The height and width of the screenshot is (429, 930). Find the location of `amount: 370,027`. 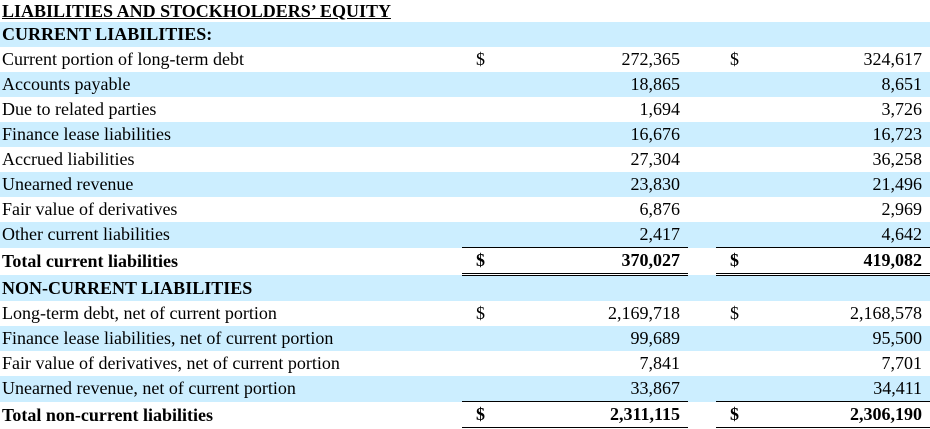

amount: 370,027 is located at coordinates (595, 261).